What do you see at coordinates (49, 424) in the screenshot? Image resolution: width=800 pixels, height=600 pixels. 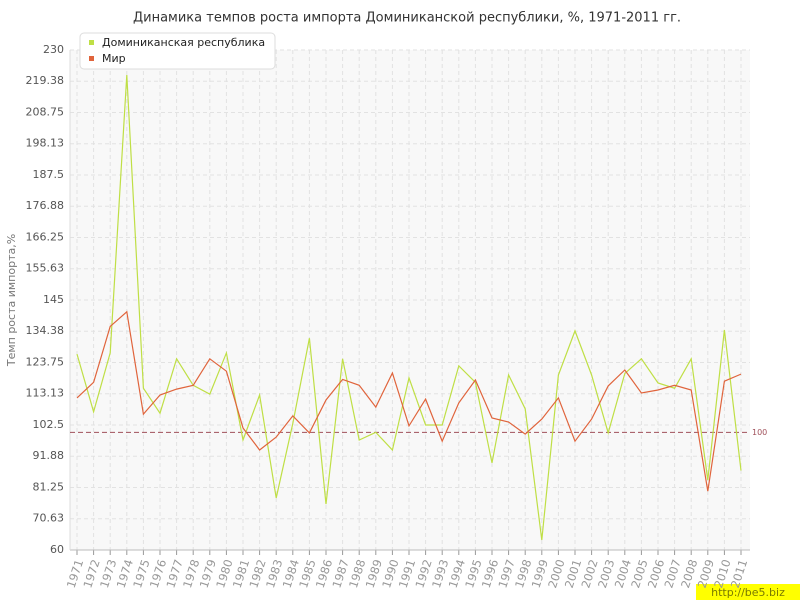 I see `y-tick-label: 102.5` at bounding box center [49, 424].